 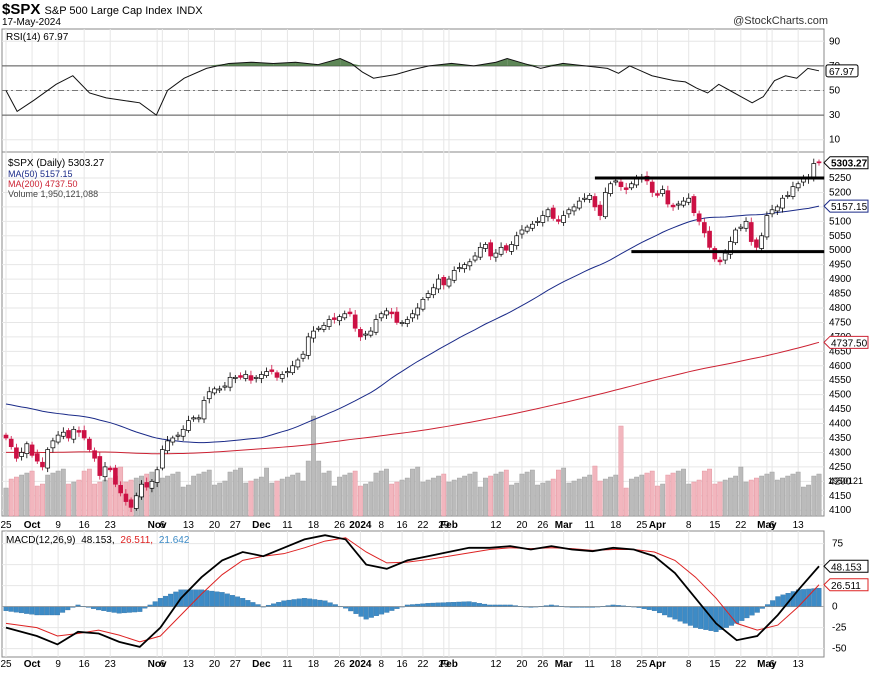 What do you see at coordinates (314, 664) in the screenshot?
I see `x-tick-label: 18` at bounding box center [314, 664].